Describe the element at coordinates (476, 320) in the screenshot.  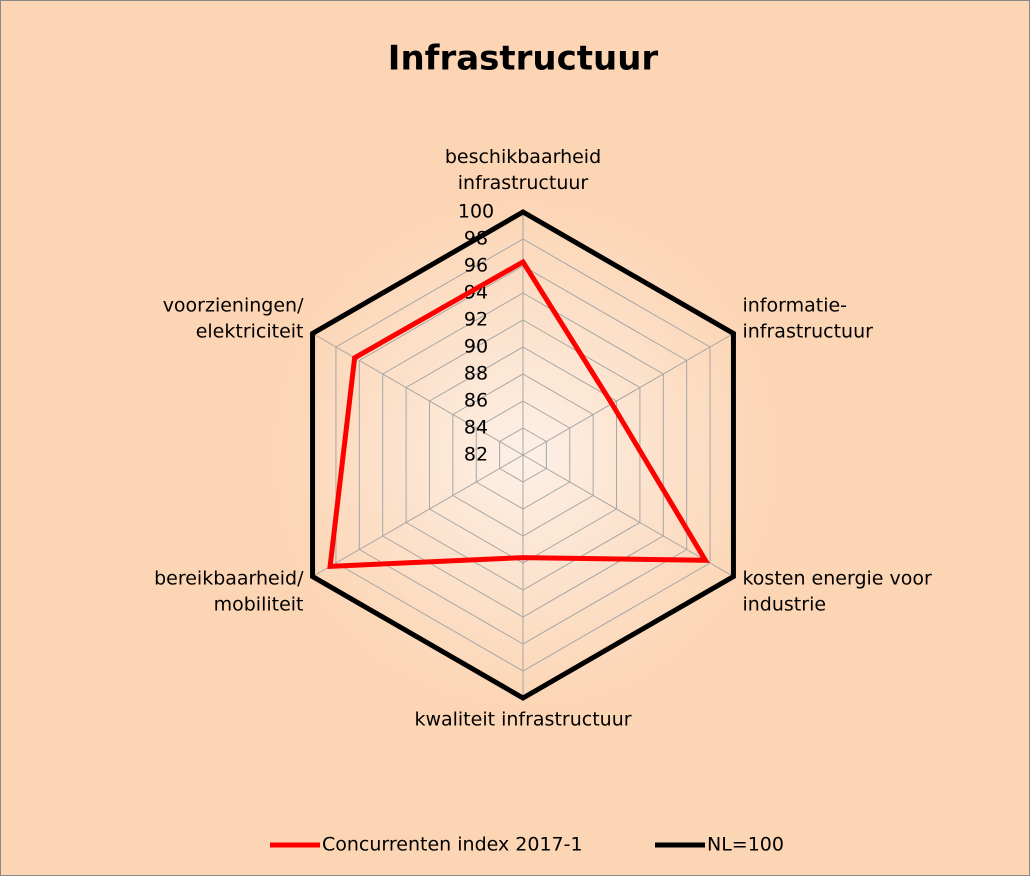
I see `y-tick-label: 92` at that location.